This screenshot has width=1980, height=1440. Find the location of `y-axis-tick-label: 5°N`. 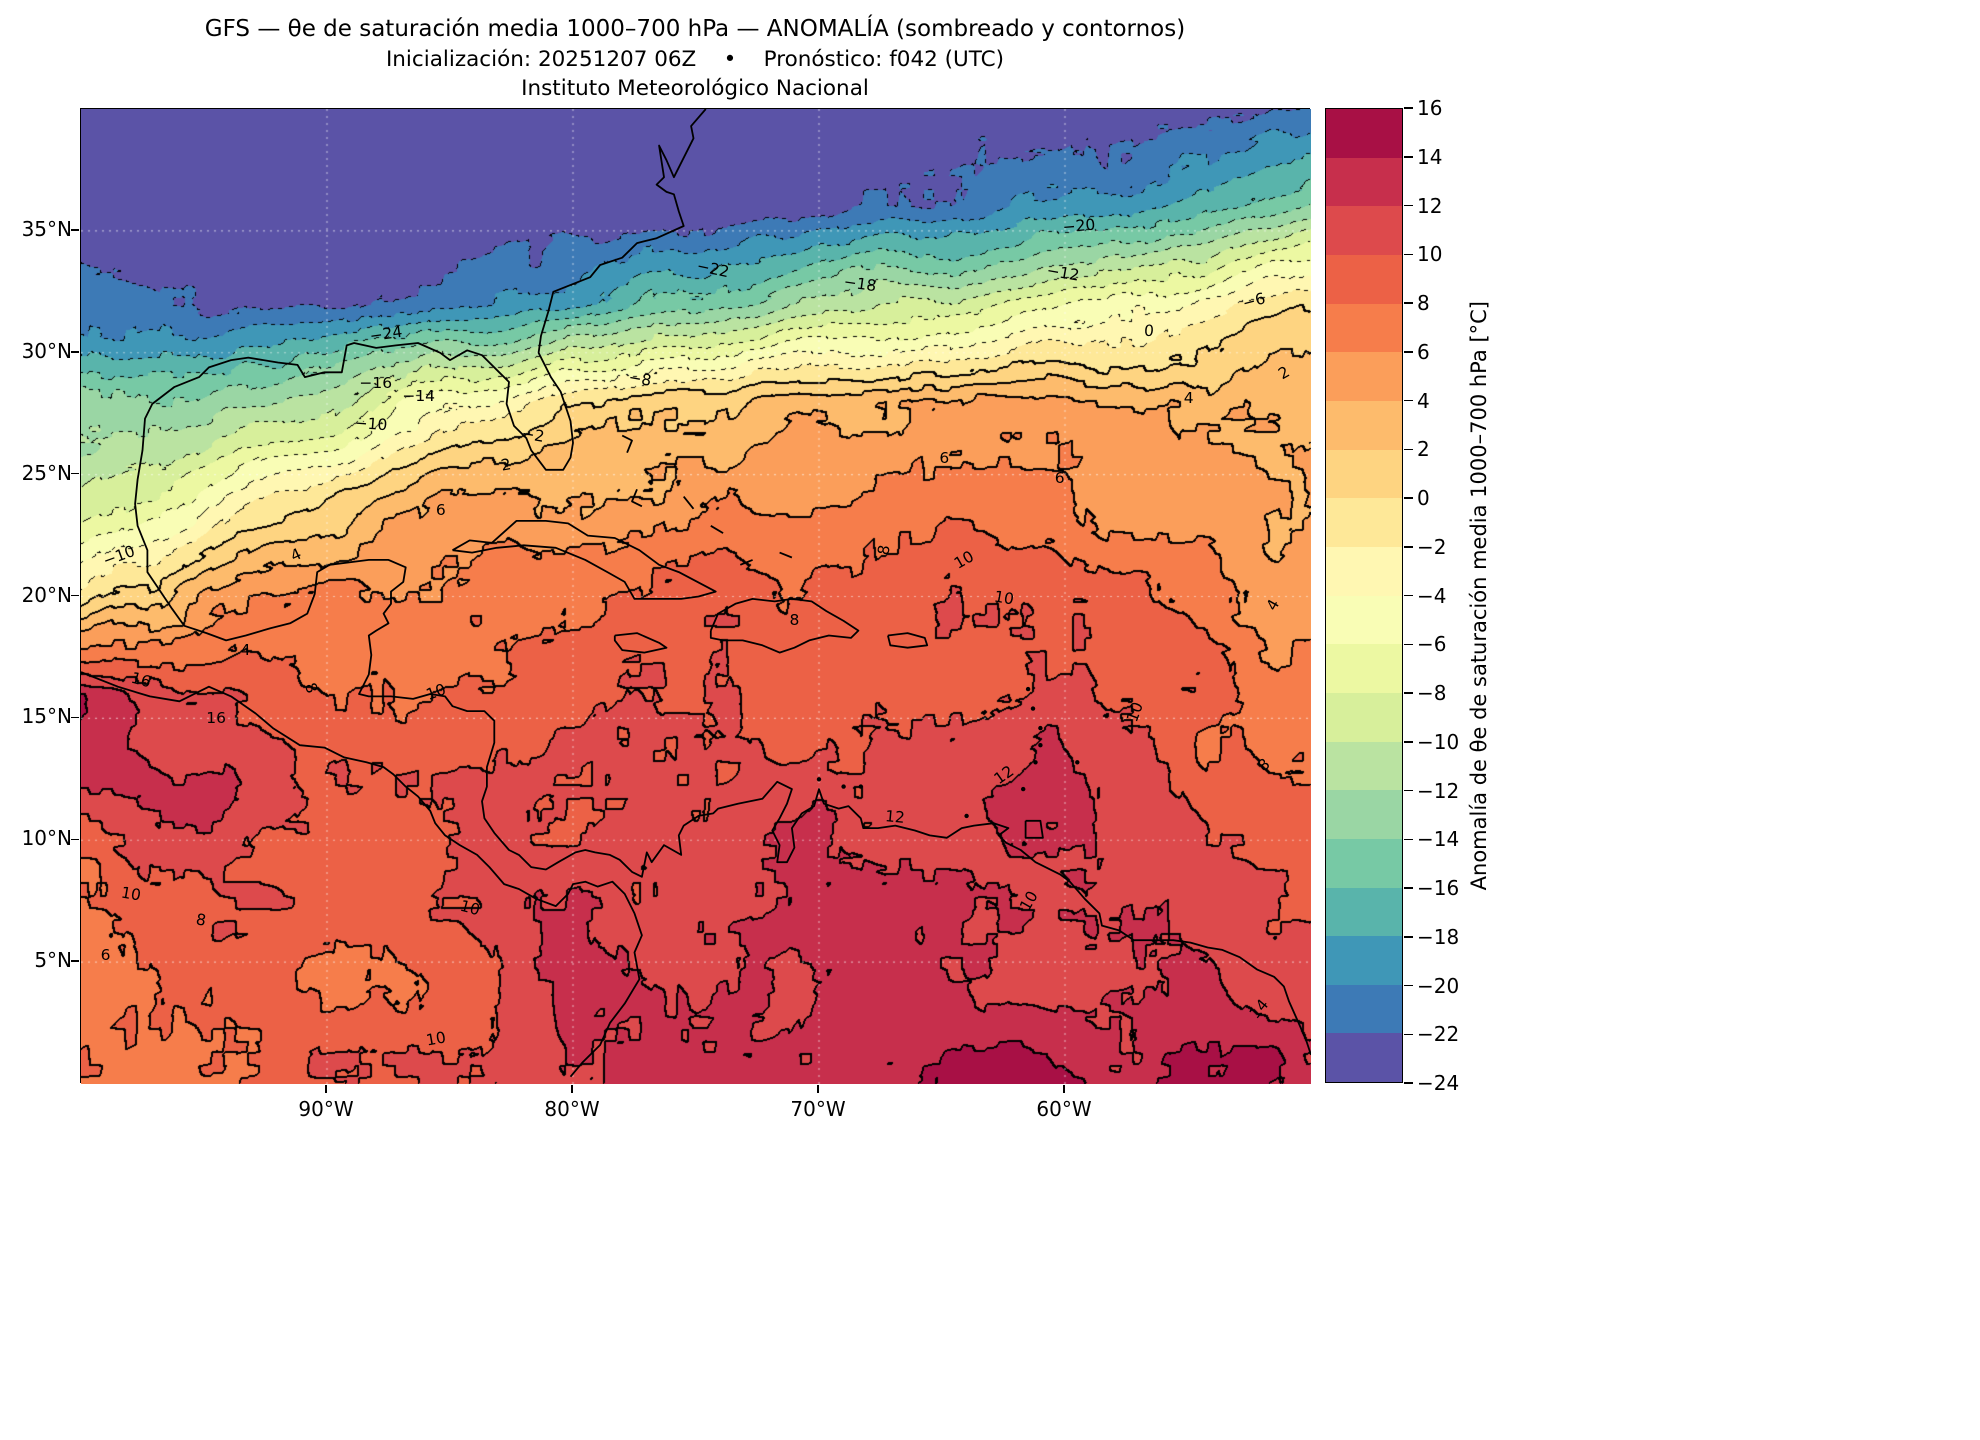

y-axis-tick-label: 5°N is located at coordinates (53, 960).